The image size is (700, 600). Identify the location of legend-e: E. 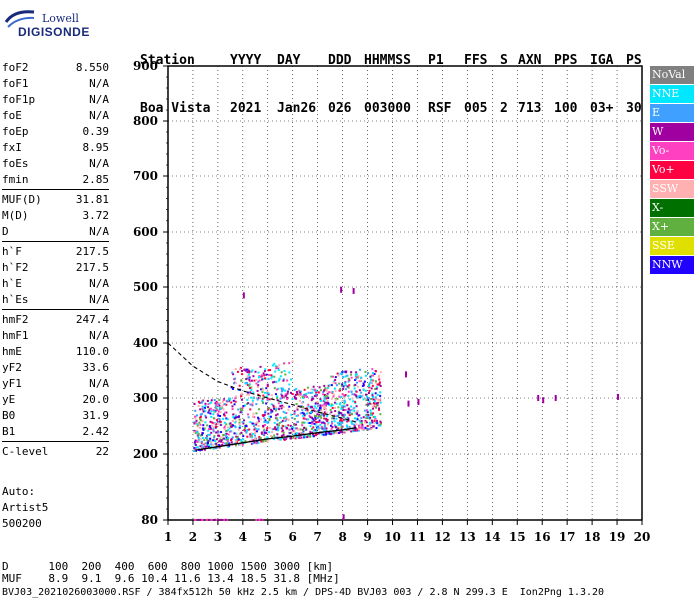
(672, 113).